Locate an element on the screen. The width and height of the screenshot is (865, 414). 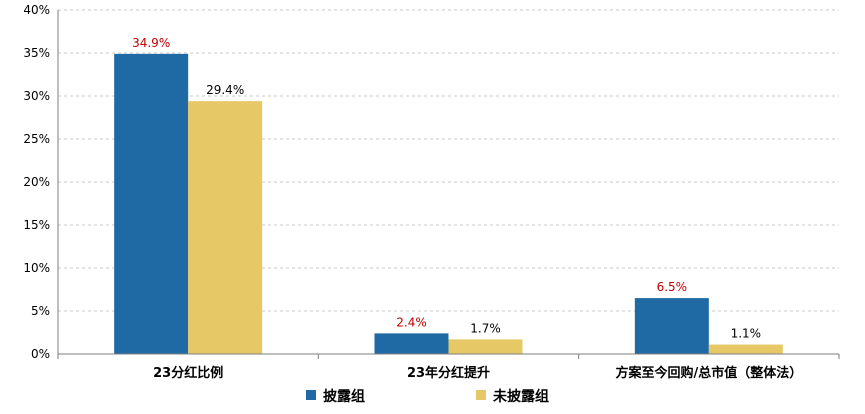
x-category-label: 23分红比例 is located at coordinates (188, 373).